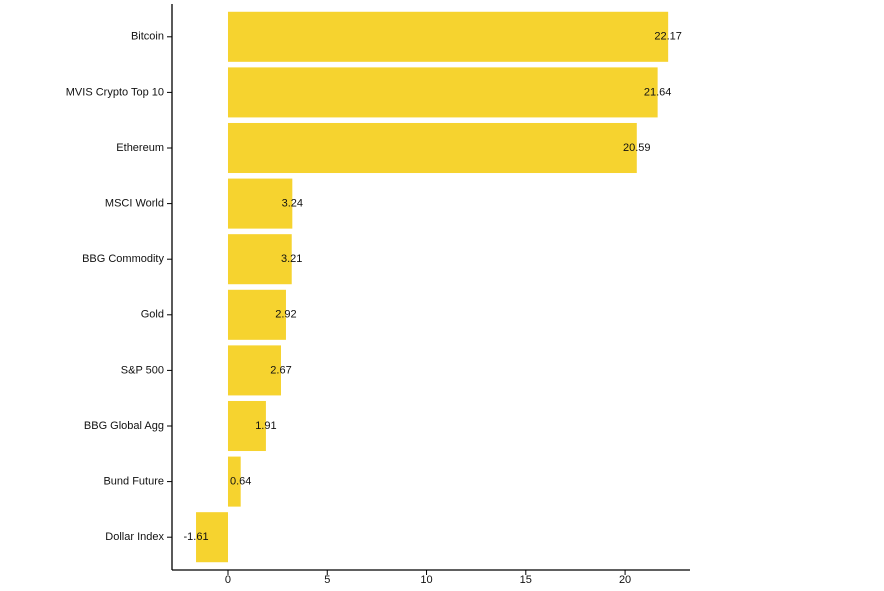 The height and width of the screenshot is (591, 884). What do you see at coordinates (134, 537) in the screenshot?
I see `y-tick-label: Dollar Index` at bounding box center [134, 537].